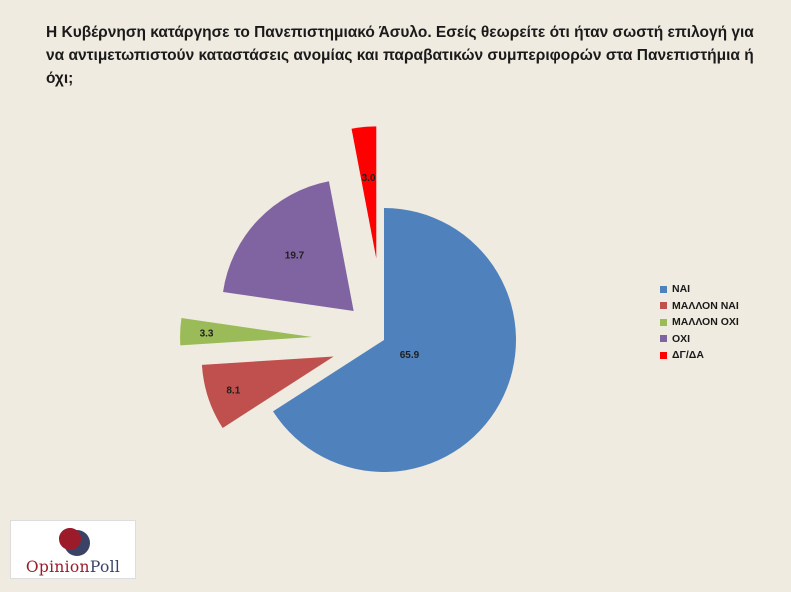 The width and height of the screenshot is (791, 592). I want to click on legend-item-mallon-nai: ΜΑΛΛΟΝ ΝΑΙ, so click(699, 306).